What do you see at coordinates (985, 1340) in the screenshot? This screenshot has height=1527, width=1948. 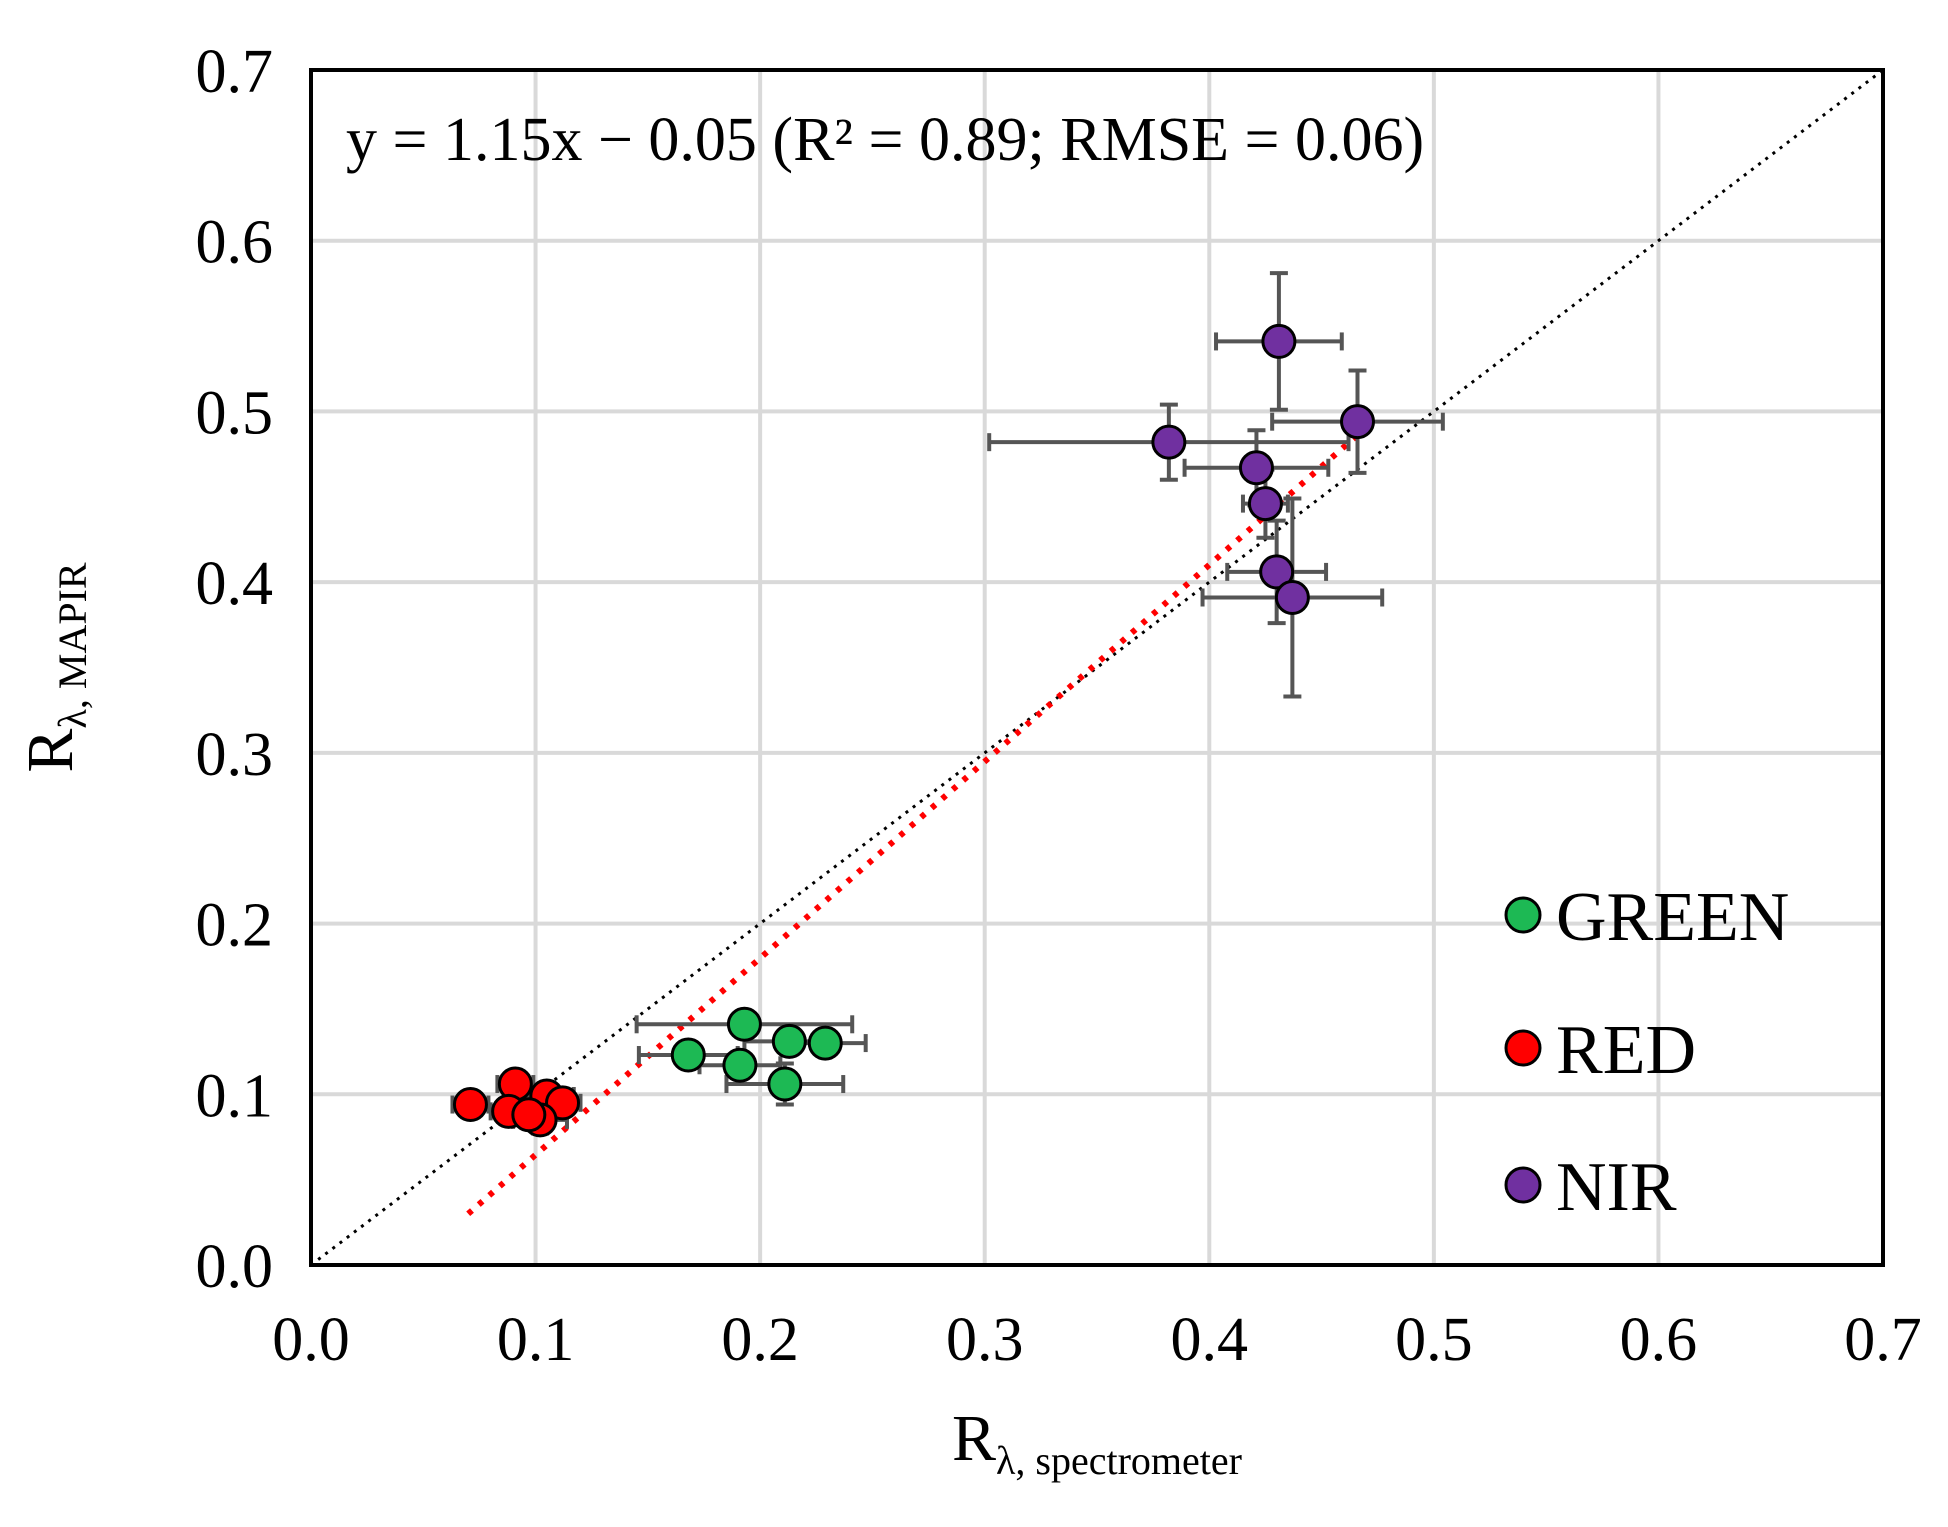 I see `x-tick-label: 0.3` at bounding box center [985, 1340].